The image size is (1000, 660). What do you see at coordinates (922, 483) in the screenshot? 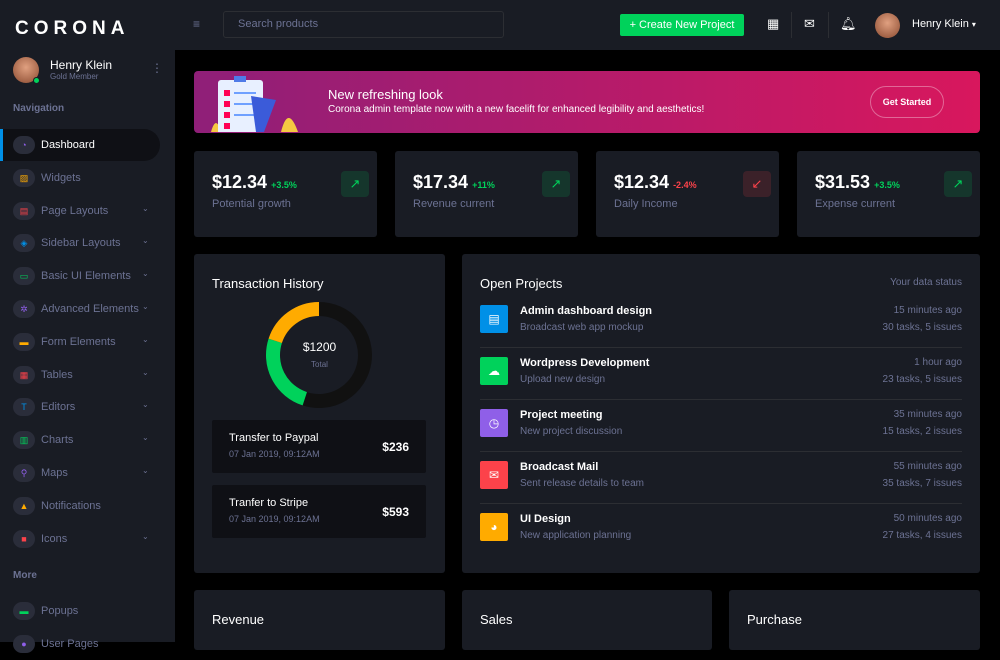
I see `project-tasks: 35 tasks, 7 issues` at bounding box center [922, 483].